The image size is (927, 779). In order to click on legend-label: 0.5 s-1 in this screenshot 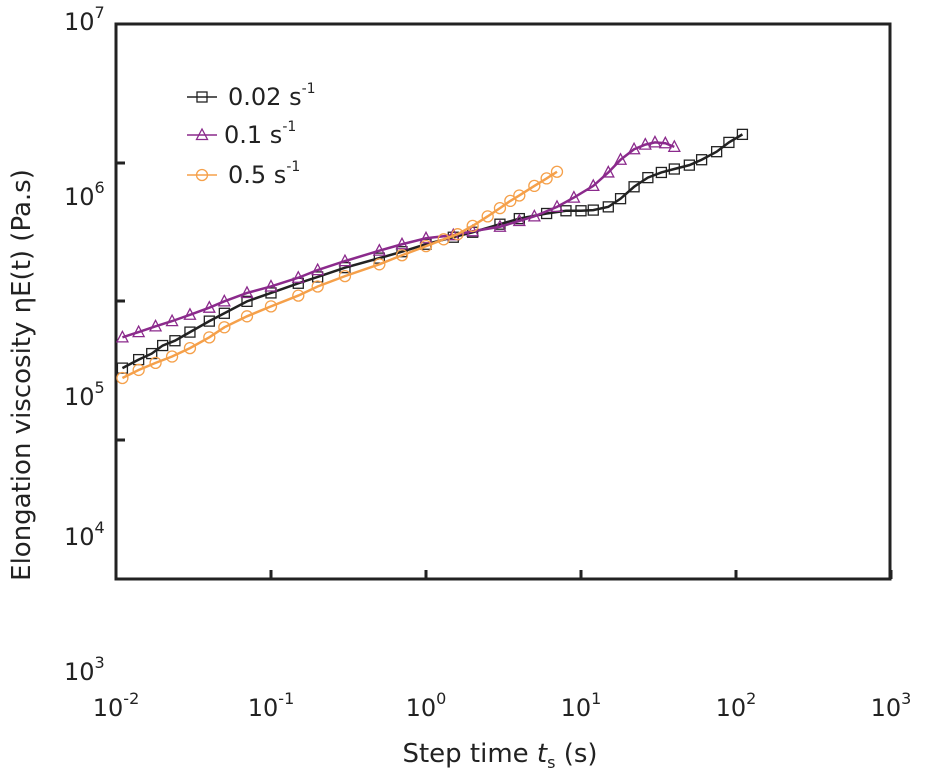, I will do `click(264, 174)`.